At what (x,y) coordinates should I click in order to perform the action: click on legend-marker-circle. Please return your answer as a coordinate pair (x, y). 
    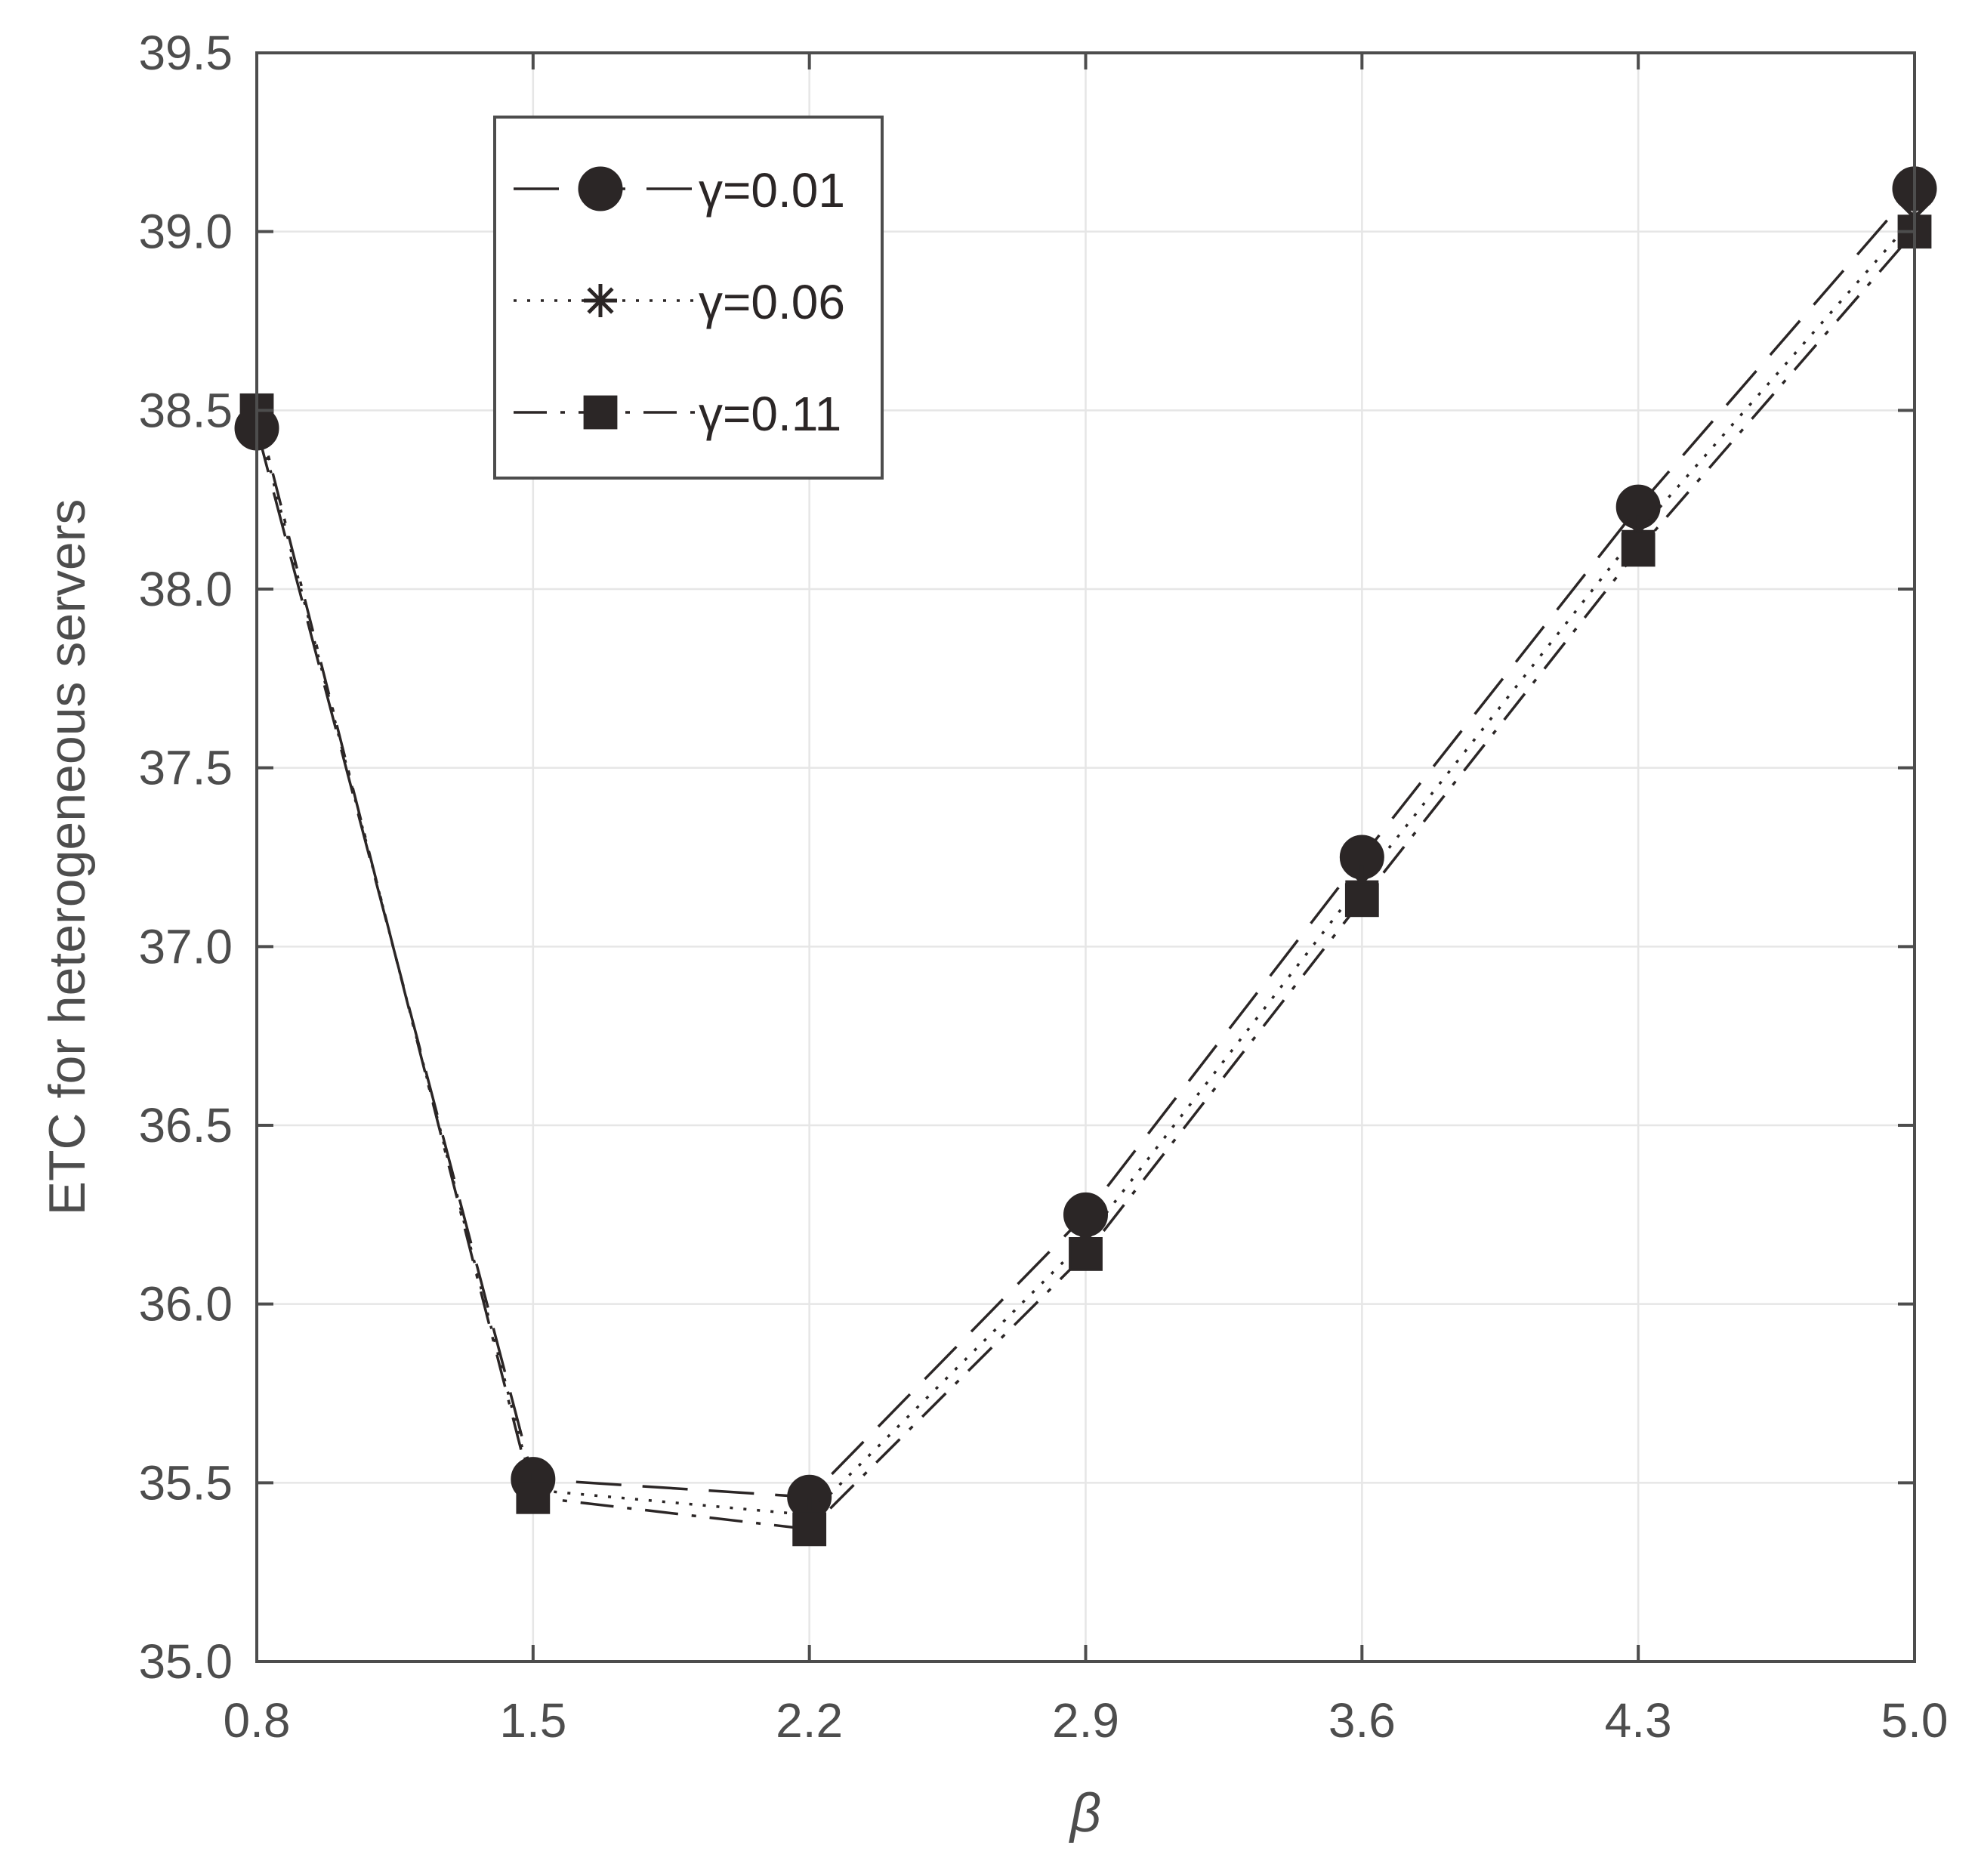
    Looking at the image, I should click on (601, 188).